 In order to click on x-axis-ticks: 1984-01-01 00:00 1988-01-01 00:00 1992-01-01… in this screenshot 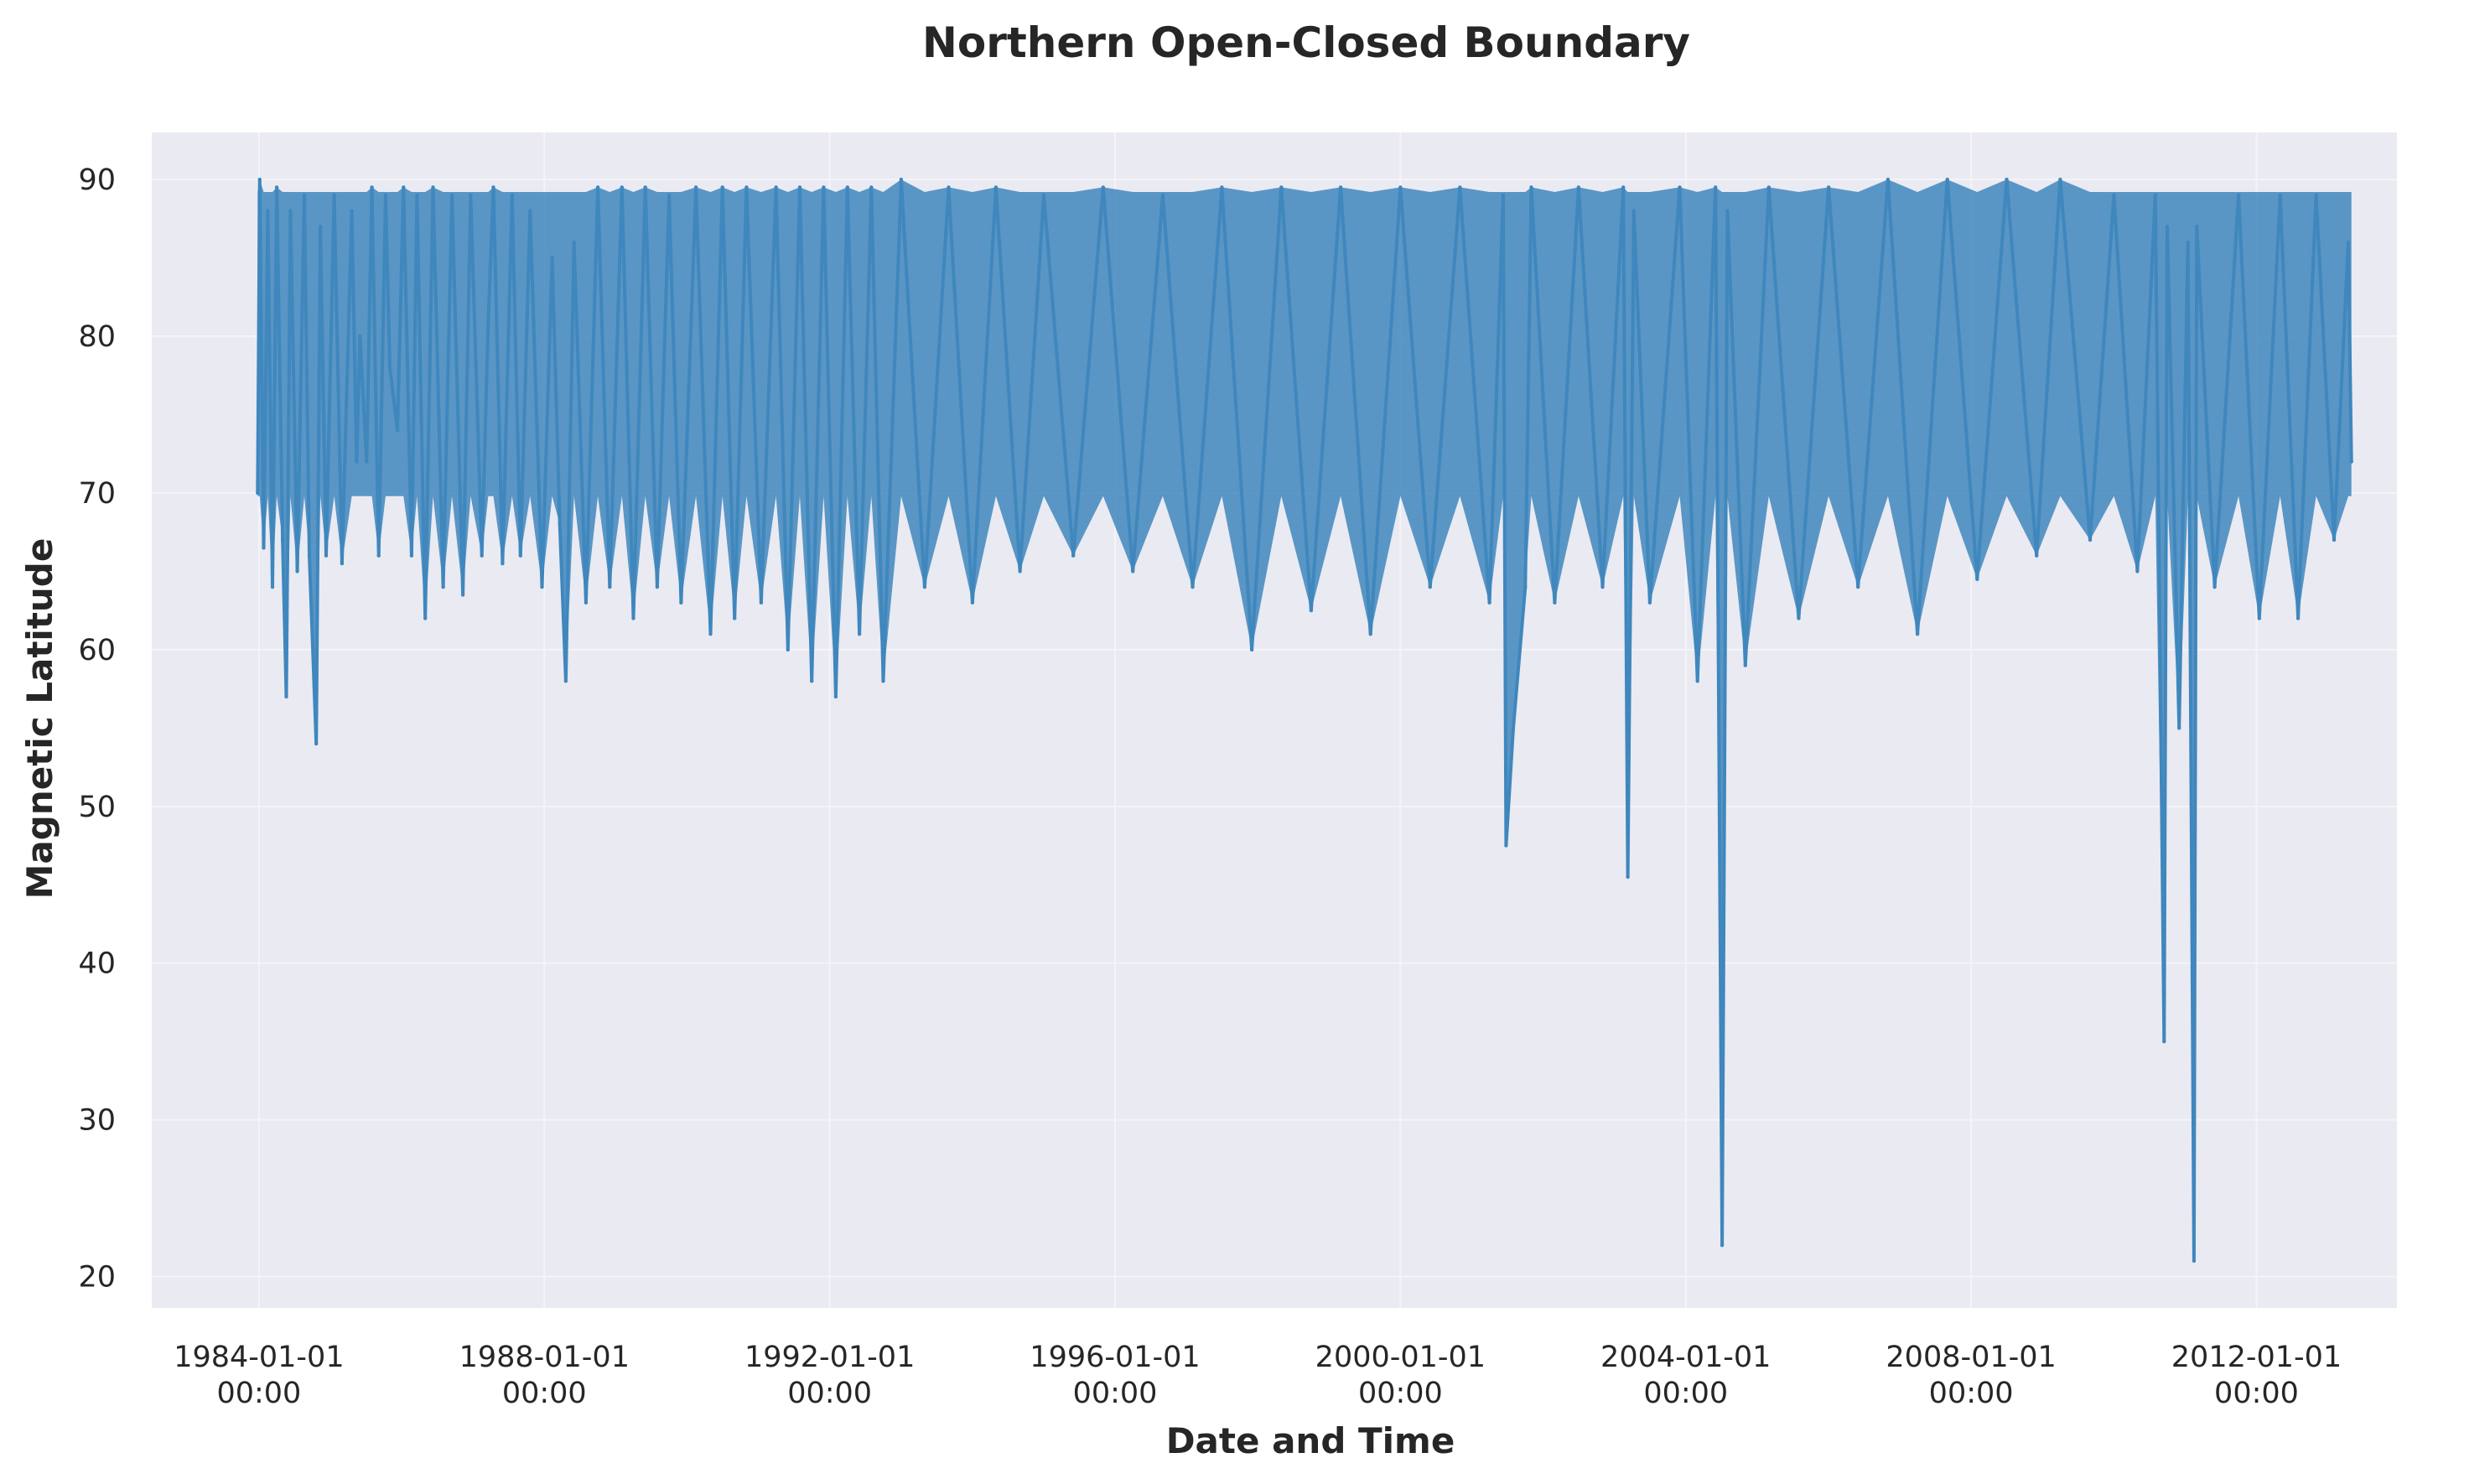, I will do `click(1258, 1375)`.